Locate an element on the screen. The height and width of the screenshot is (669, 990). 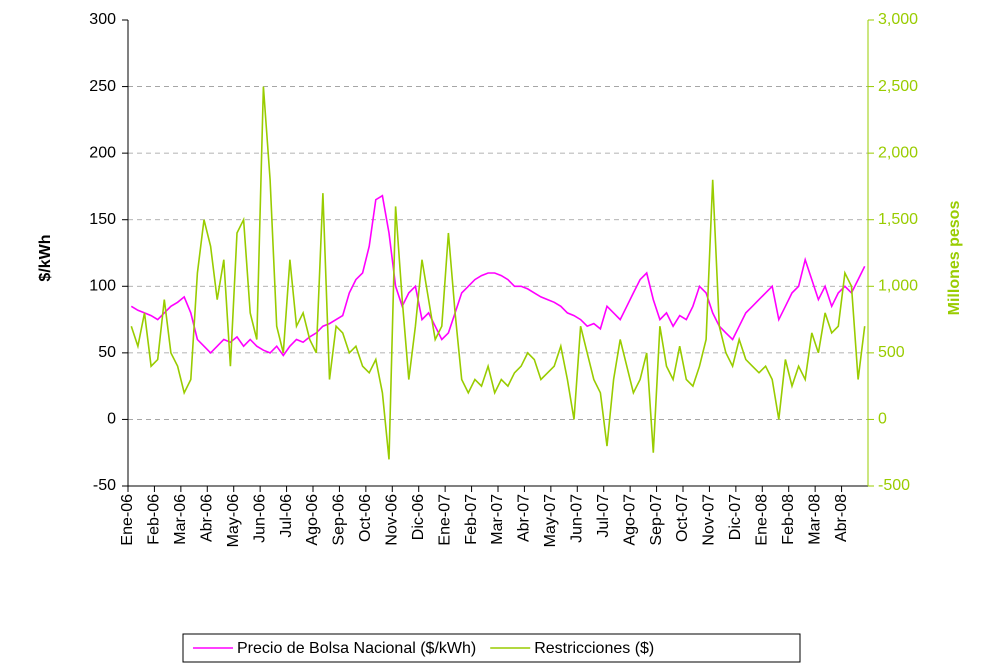
y2-tick-label: -500 is located at coordinates (894, 485).